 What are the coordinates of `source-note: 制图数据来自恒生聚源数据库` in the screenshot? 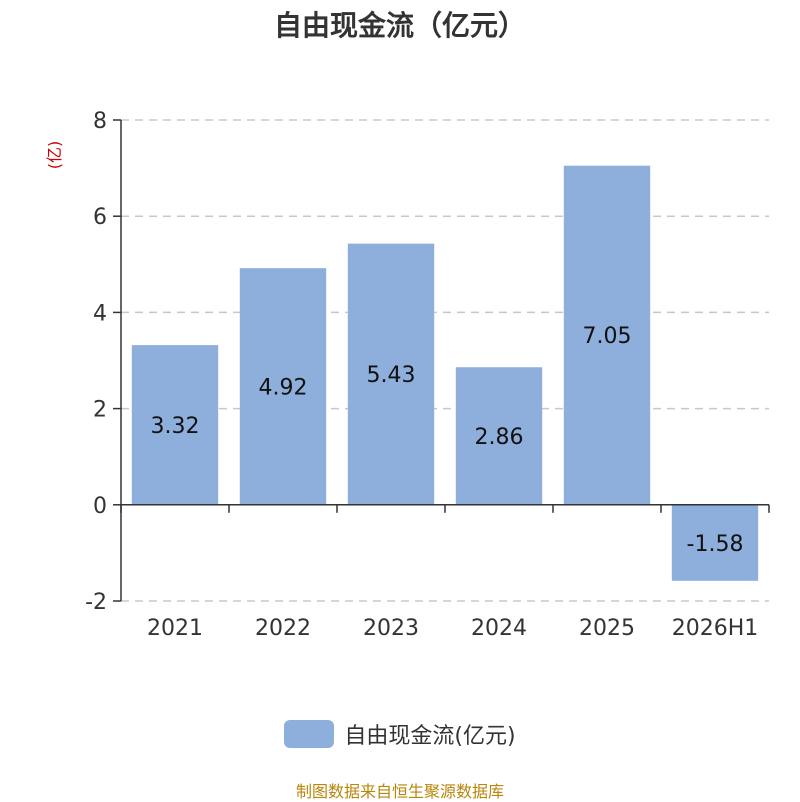 It's located at (399, 791).